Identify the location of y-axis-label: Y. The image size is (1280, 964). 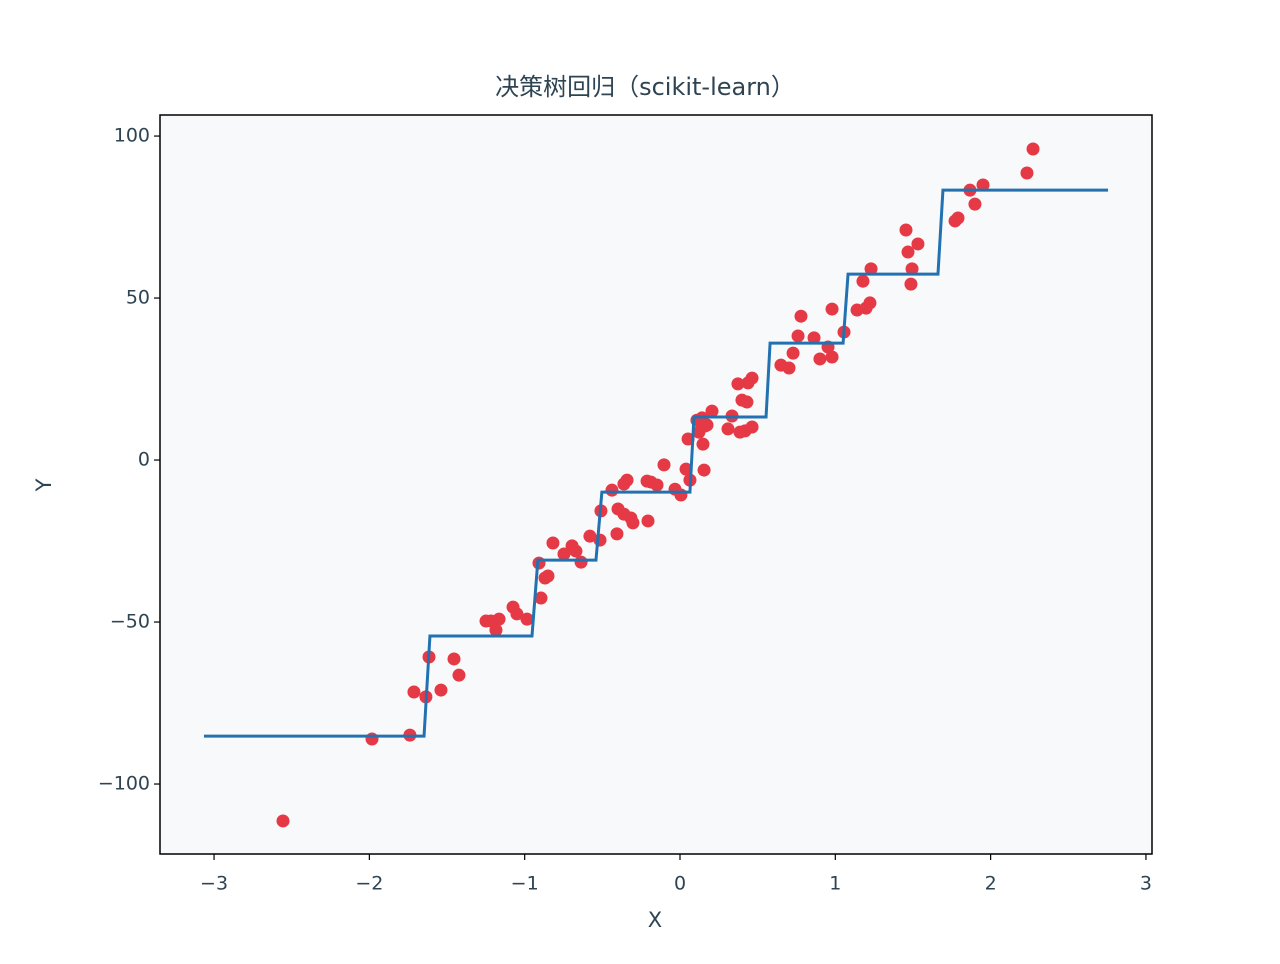
(44, 485).